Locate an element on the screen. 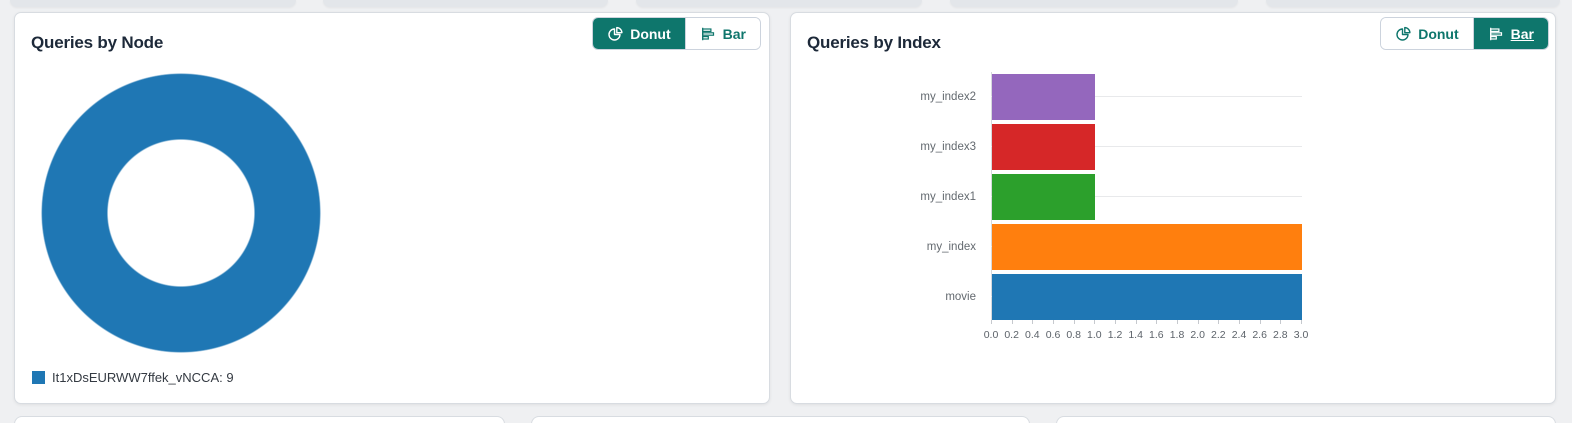 This screenshot has width=1572, height=423. donut-chart is located at coordinates (181, 213).